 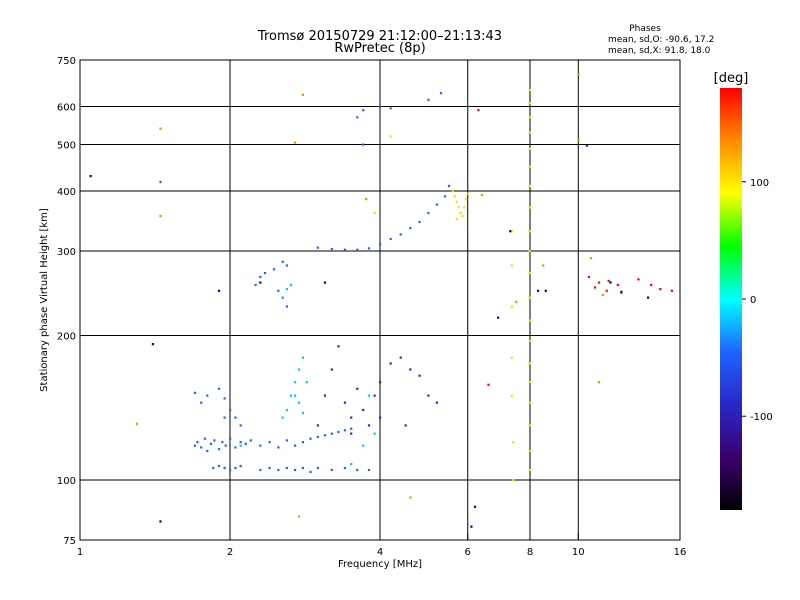 I want to click on y-tick-label: 750, so click(x=66, y=61).